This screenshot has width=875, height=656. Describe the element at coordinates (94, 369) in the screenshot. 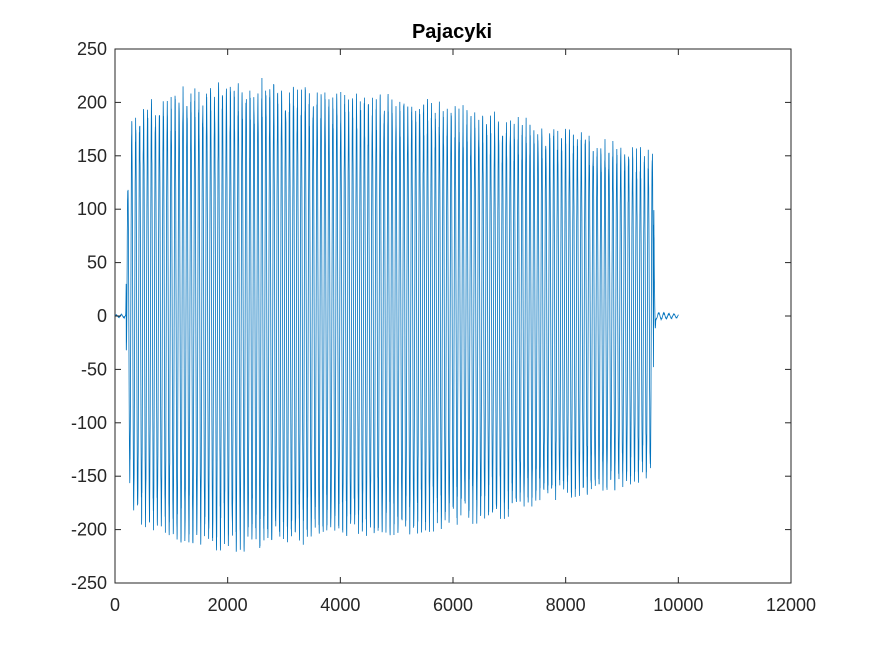

I see `y-tick-label: -50` at that location.